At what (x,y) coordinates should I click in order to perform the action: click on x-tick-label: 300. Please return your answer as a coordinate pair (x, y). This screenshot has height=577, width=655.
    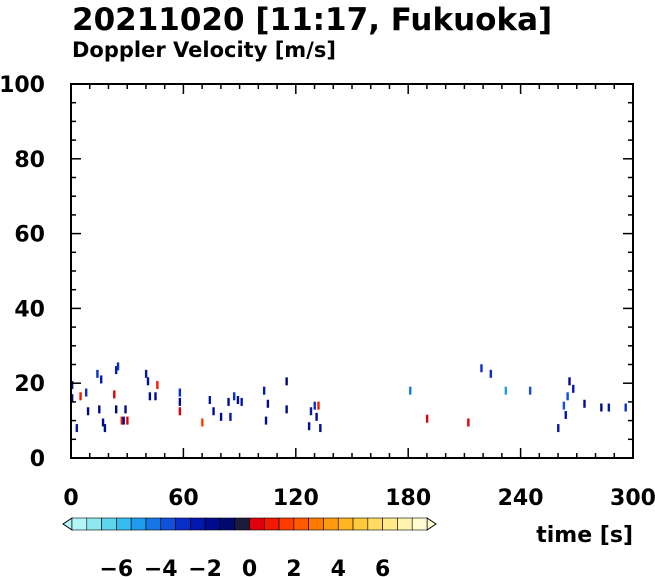
    Looking at the image, I should click on (632, 498).